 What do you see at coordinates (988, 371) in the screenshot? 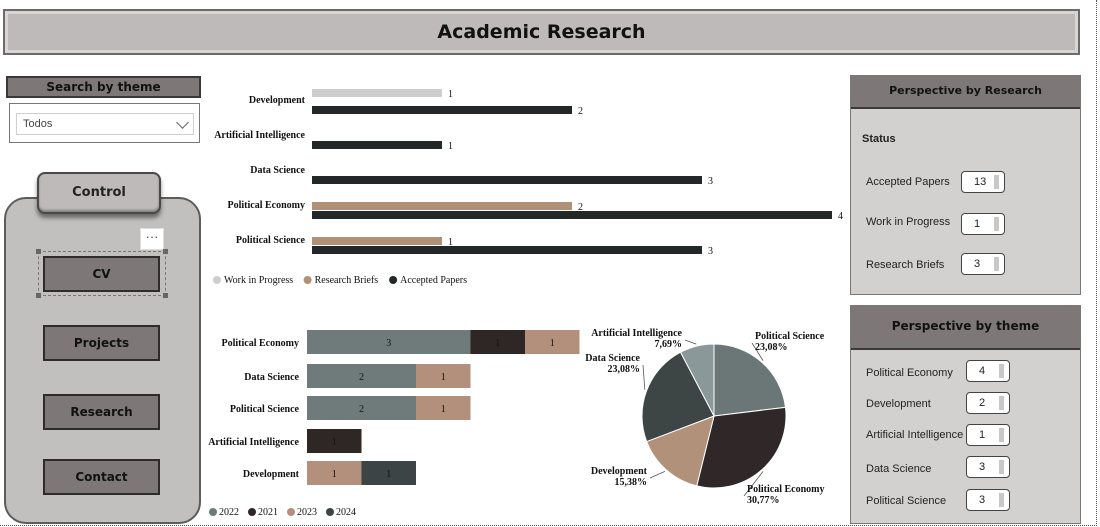
I see `theme-row-value: 4` at bounding box center [988, 371].